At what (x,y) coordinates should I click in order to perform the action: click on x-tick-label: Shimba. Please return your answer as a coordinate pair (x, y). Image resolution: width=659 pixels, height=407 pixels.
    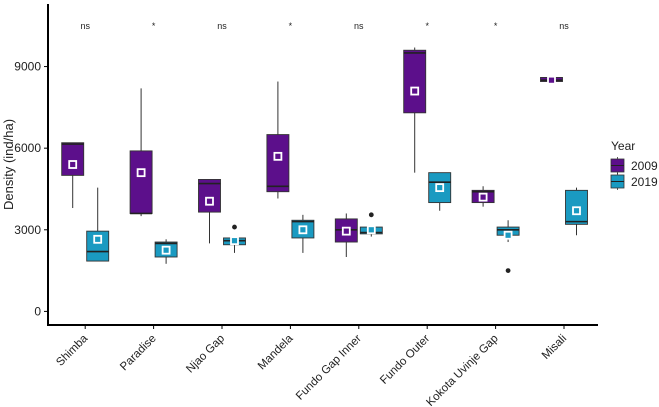
    Looking at the image, I should click on (72, 350).